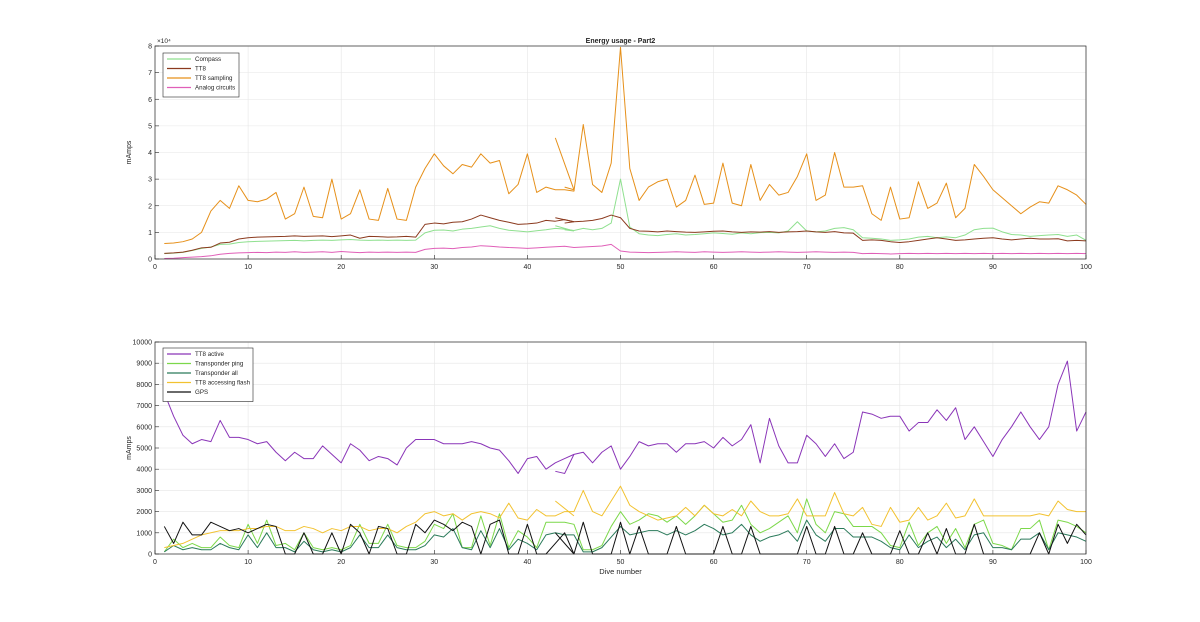 The height and width of the screenshot is (622, 1200). Describe the element at coordinates (144, 385) in the screenshot. I see `y-tick-label: 8000` at that location.